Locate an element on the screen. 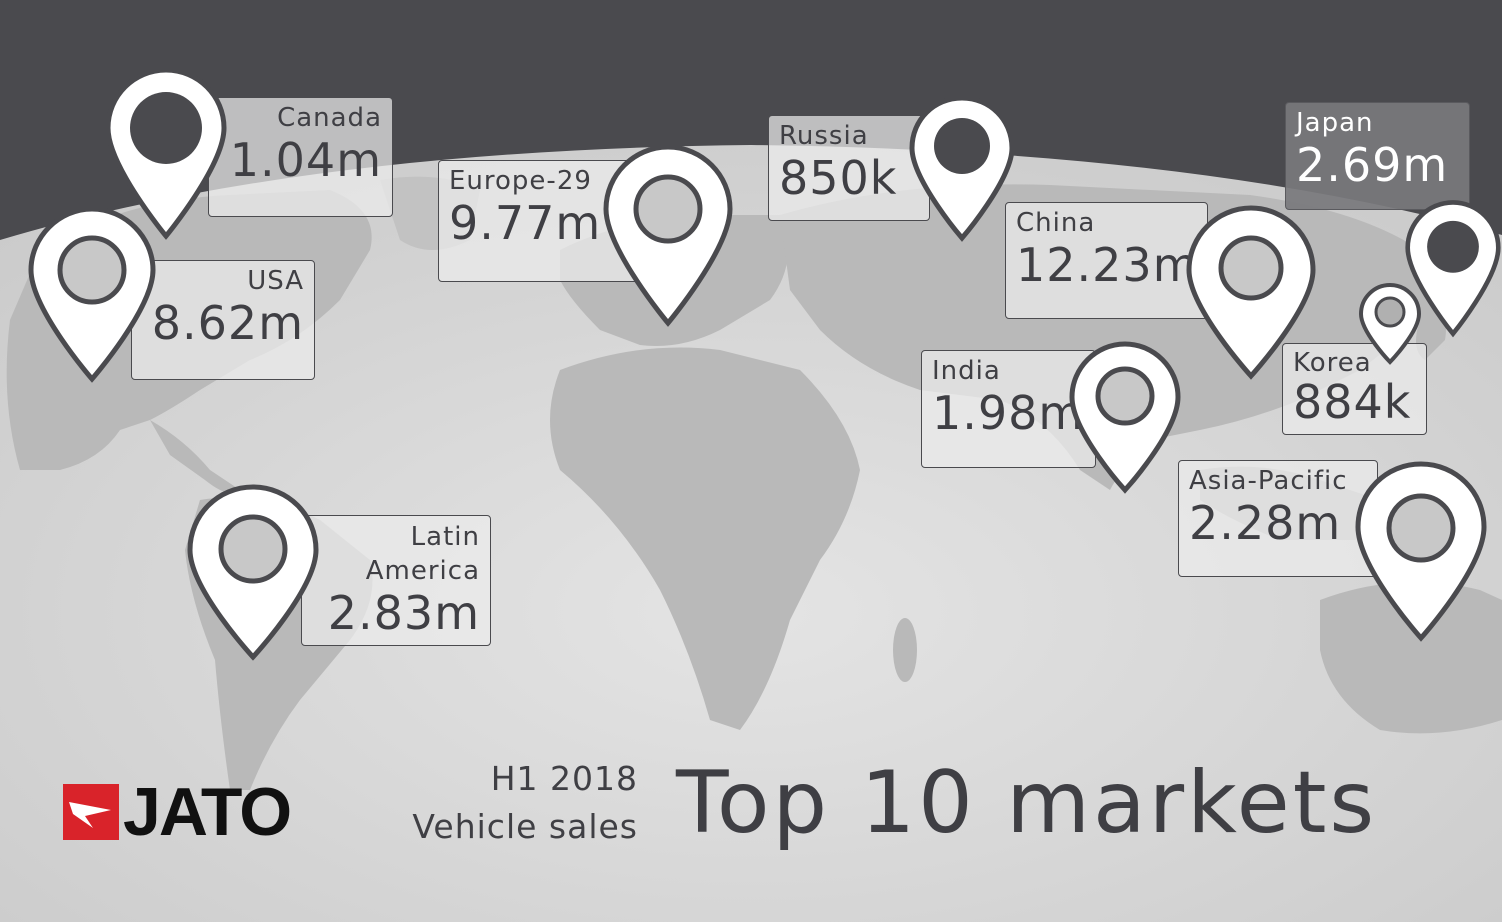  subtitle-metric: Vehicle sales is located at coordinates (525, 826).